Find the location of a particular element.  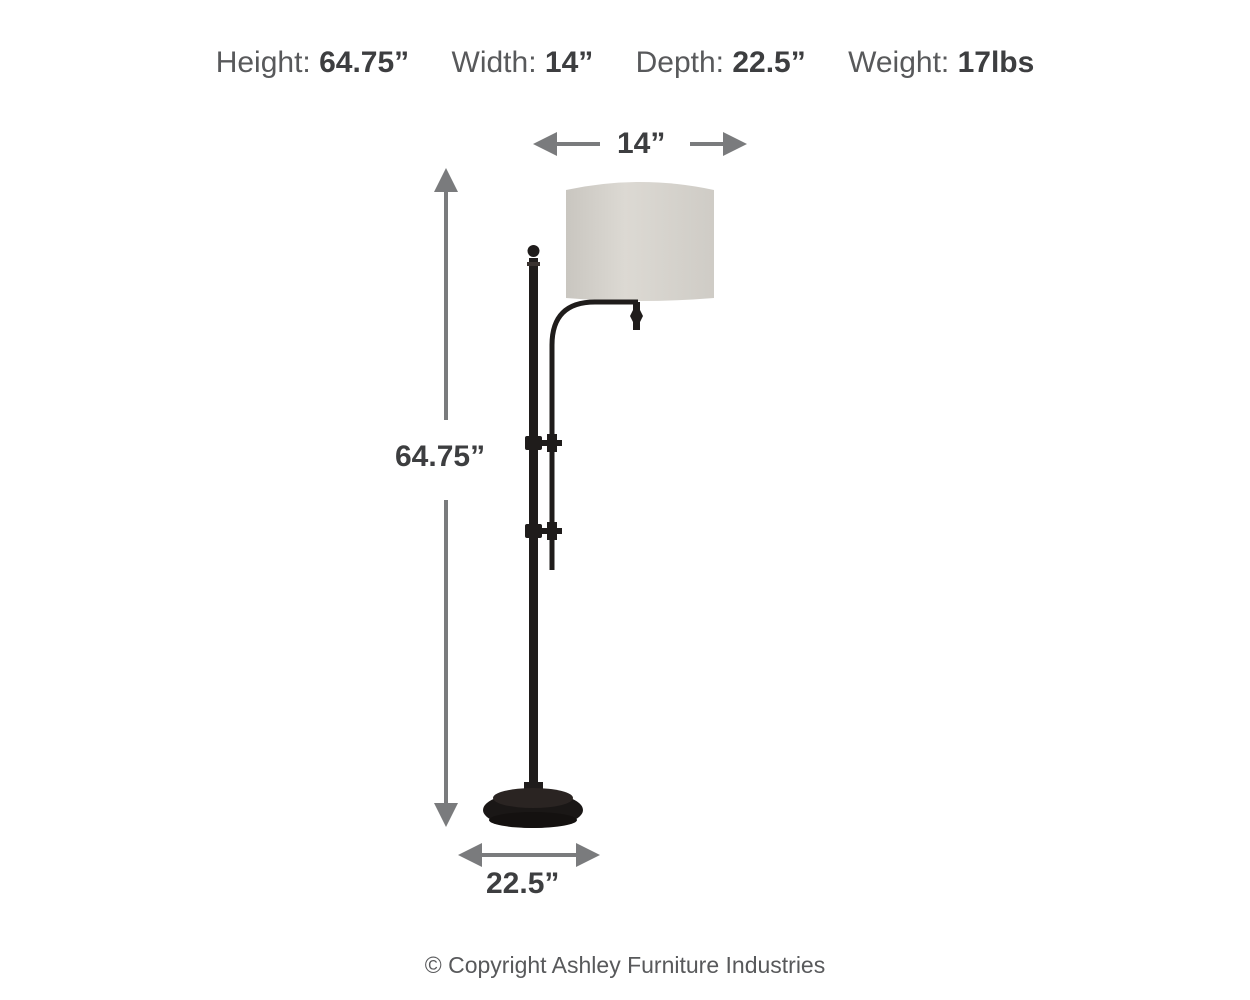

spec-label: Width: is located at coordinates (494, 62).